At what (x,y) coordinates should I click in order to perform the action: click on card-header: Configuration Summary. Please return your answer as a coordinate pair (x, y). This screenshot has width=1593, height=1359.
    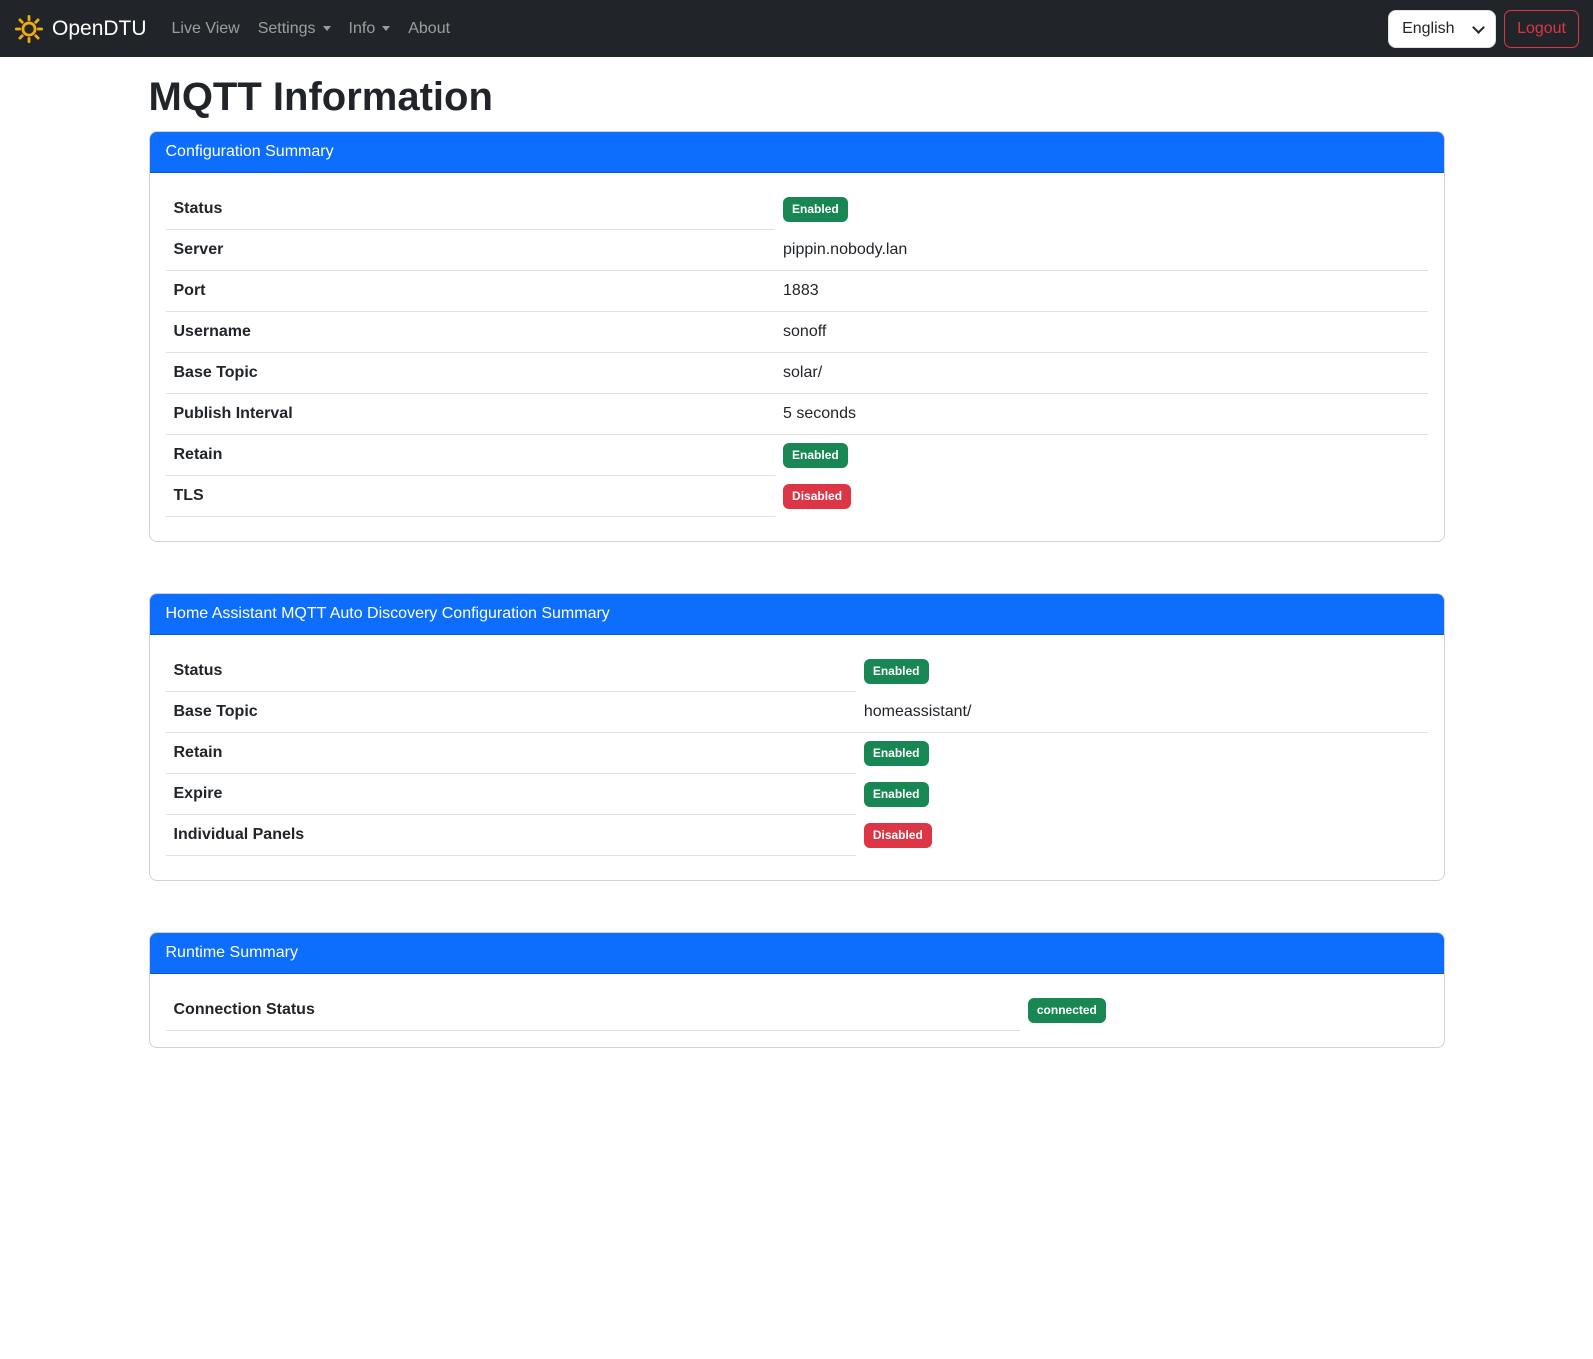
    Looking at the image, I should click on (796, 152).